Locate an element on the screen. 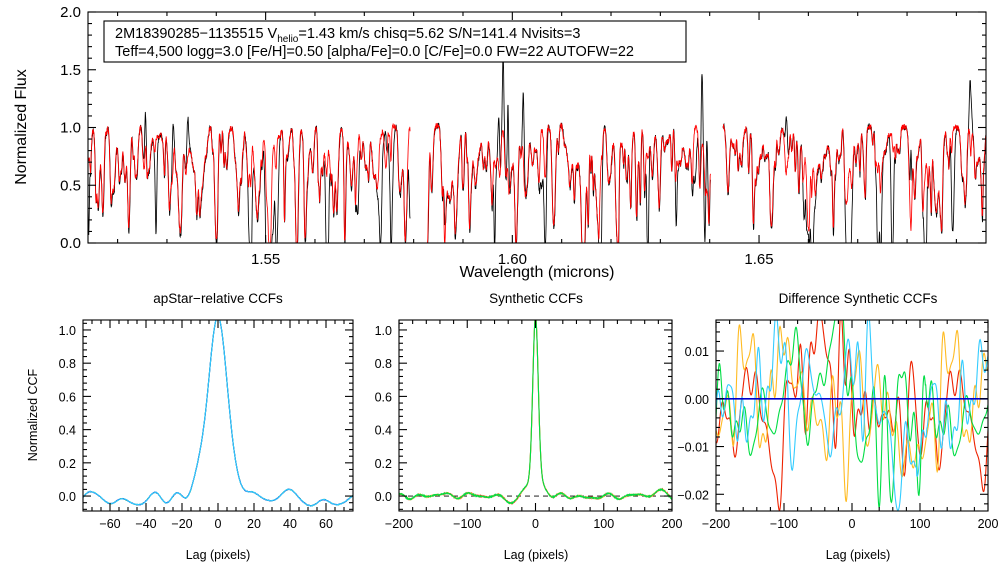 The width and height of the screenshot is (1008, 576). x-tick-label: 40 is located at coordinates (290, 524).